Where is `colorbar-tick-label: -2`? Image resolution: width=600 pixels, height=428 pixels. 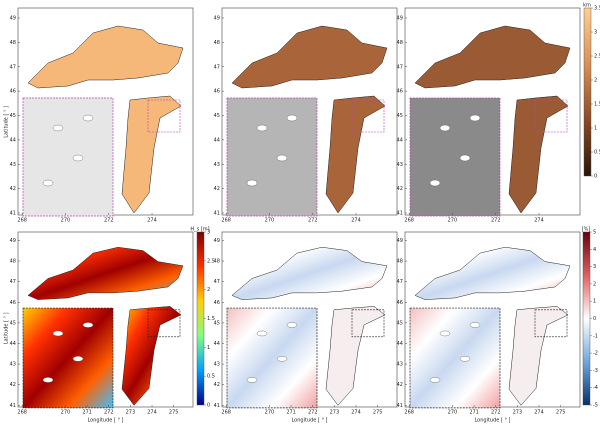 colorbar-tick-label: -2 is located at coordinates (595, 354).